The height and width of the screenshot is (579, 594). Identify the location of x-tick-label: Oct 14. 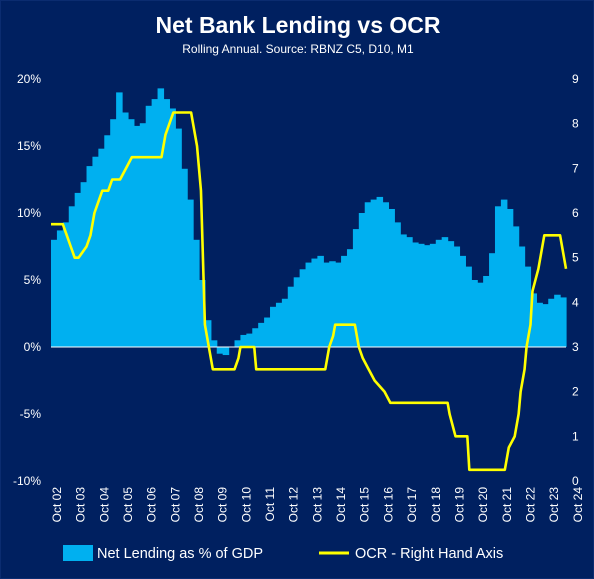
(341, 505).